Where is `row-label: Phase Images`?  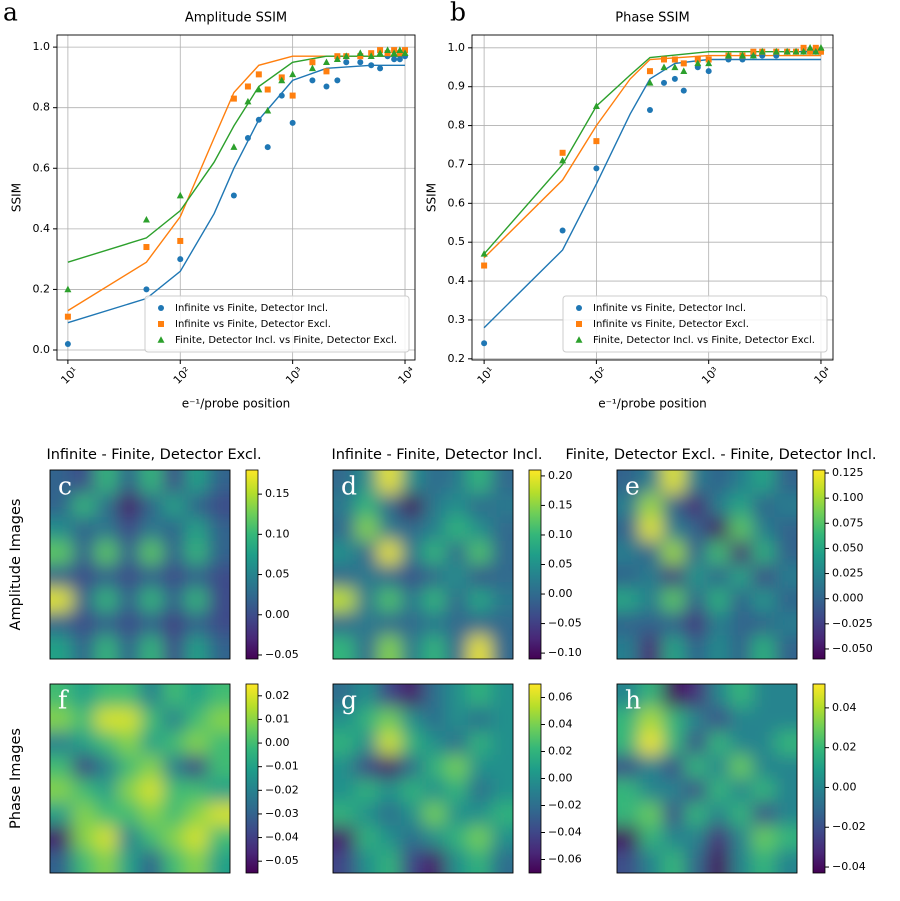 row-label: Phase Images is located at coordinates (16, 778).